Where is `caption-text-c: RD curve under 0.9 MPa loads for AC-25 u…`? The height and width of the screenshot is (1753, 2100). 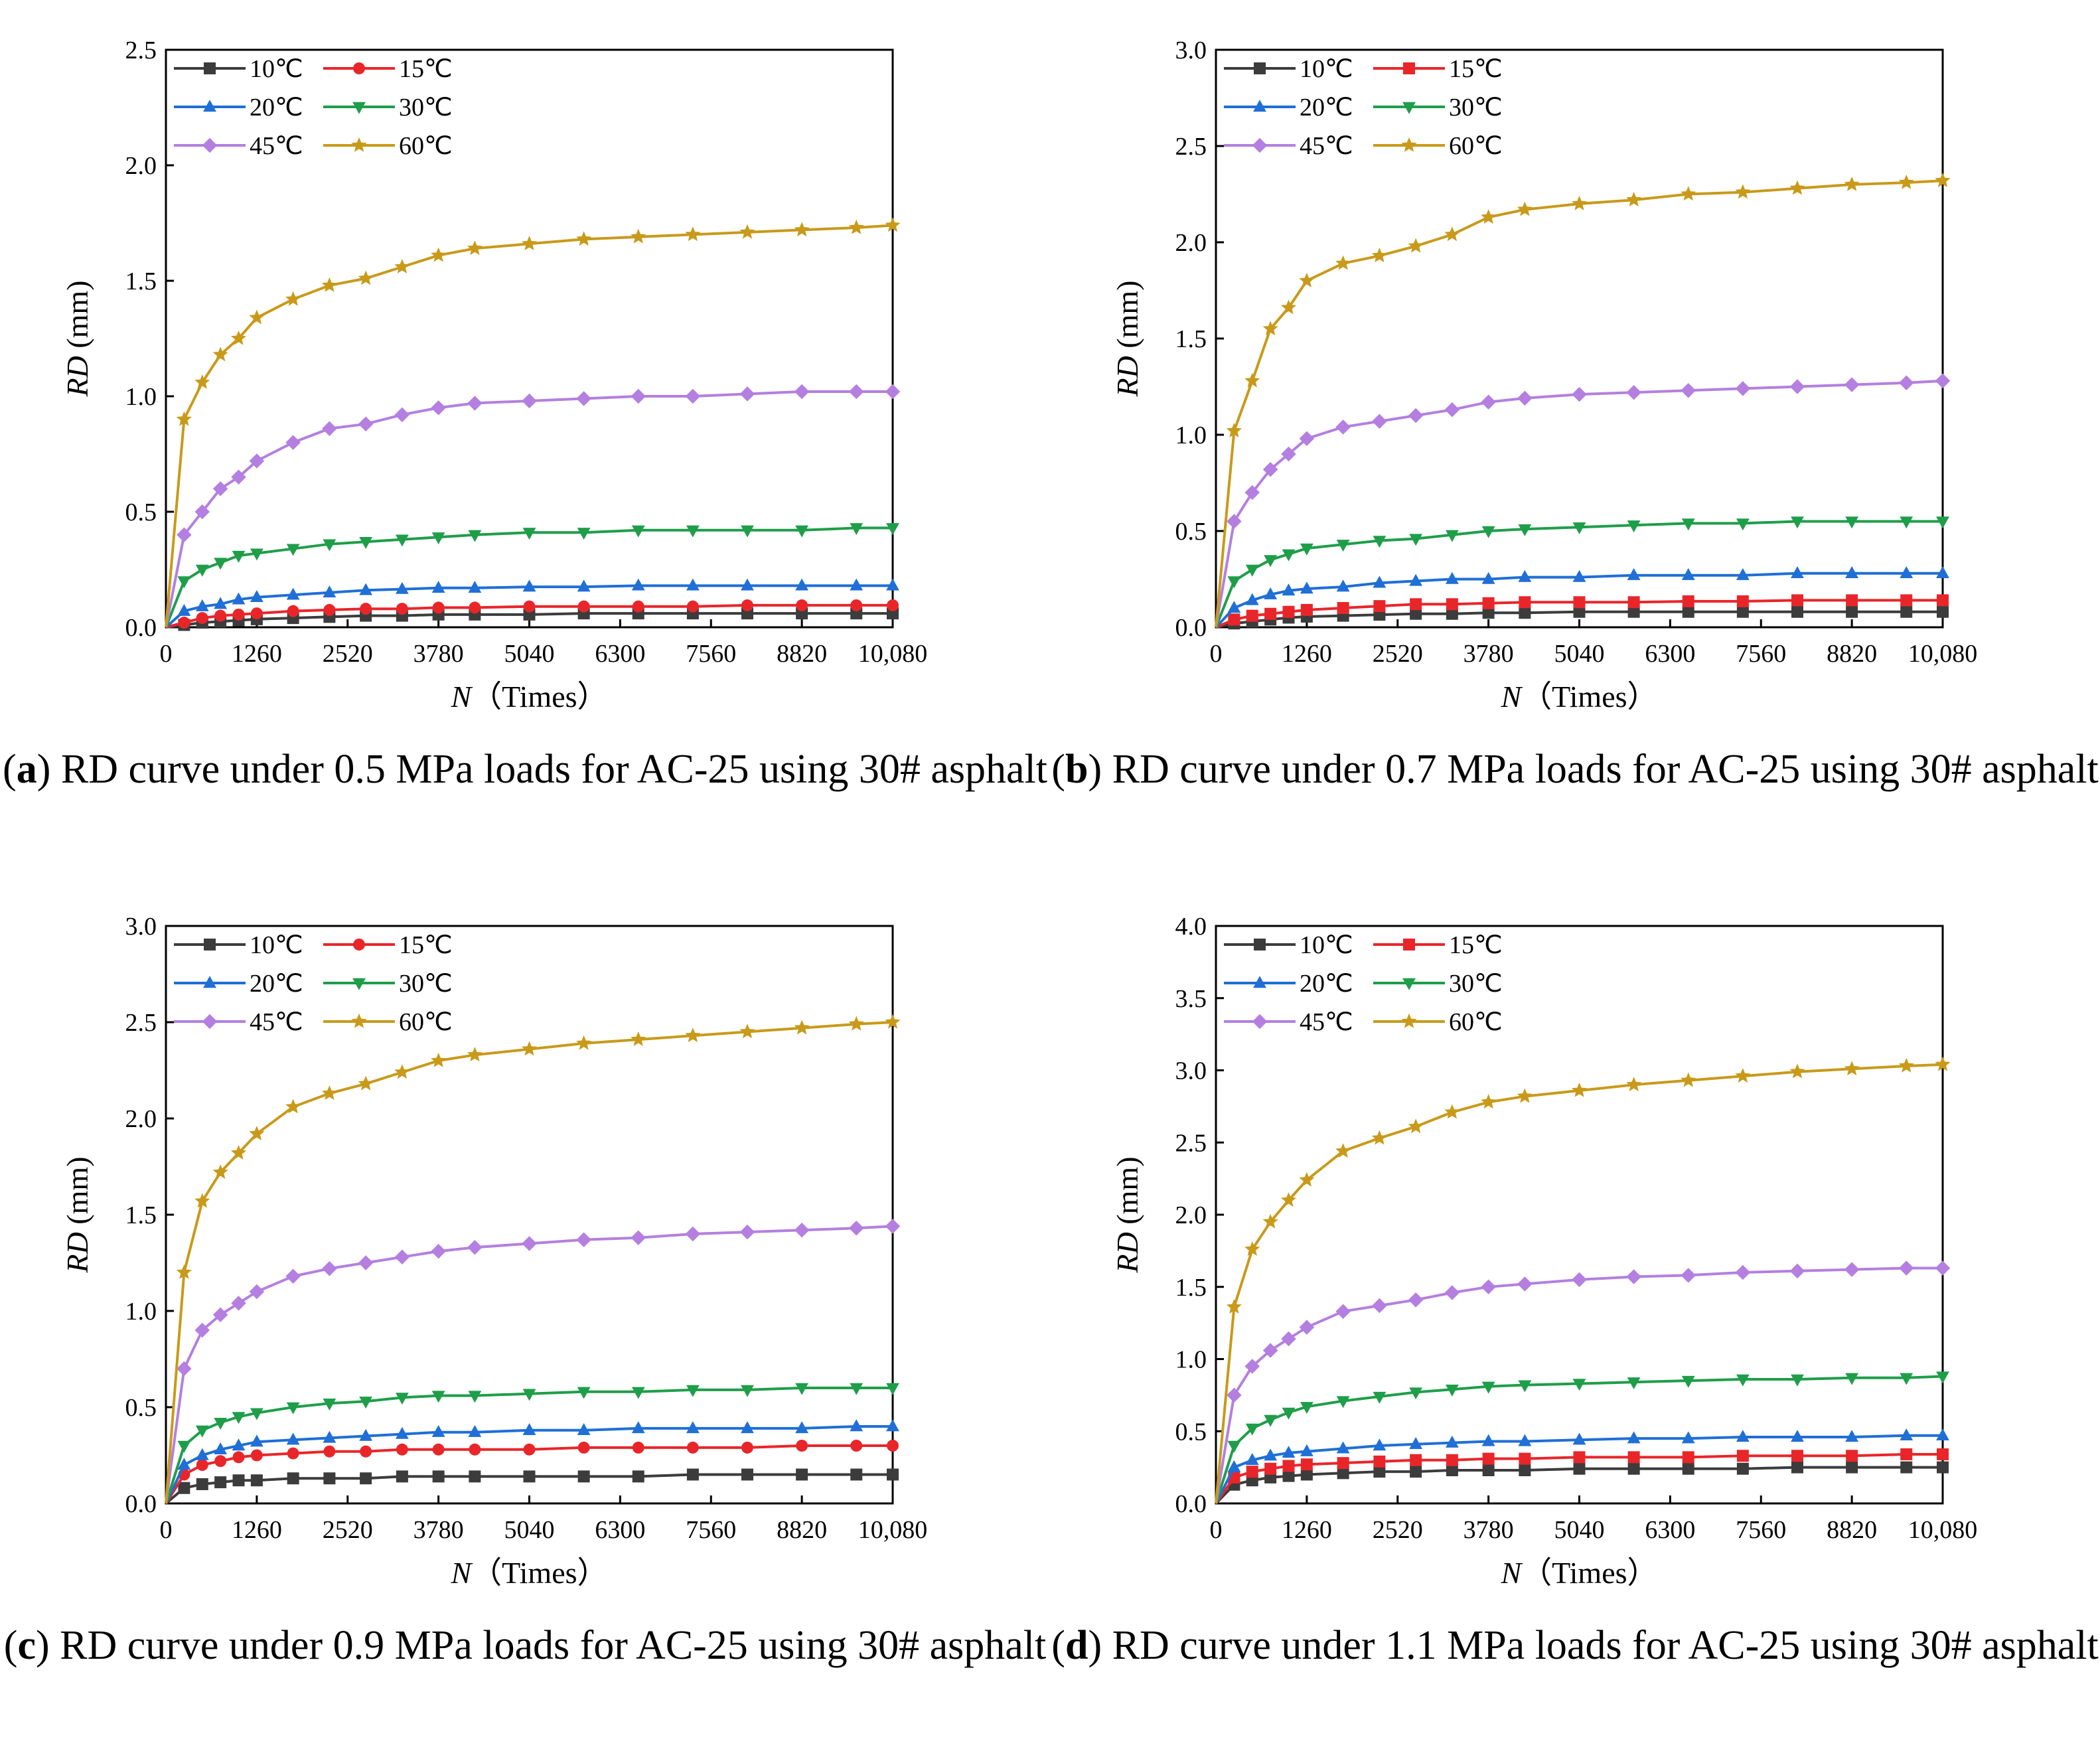 caption-text-c: RD curve under 0.9 MPa loads for AC-25 u… is located at coordinates (553, 1645).